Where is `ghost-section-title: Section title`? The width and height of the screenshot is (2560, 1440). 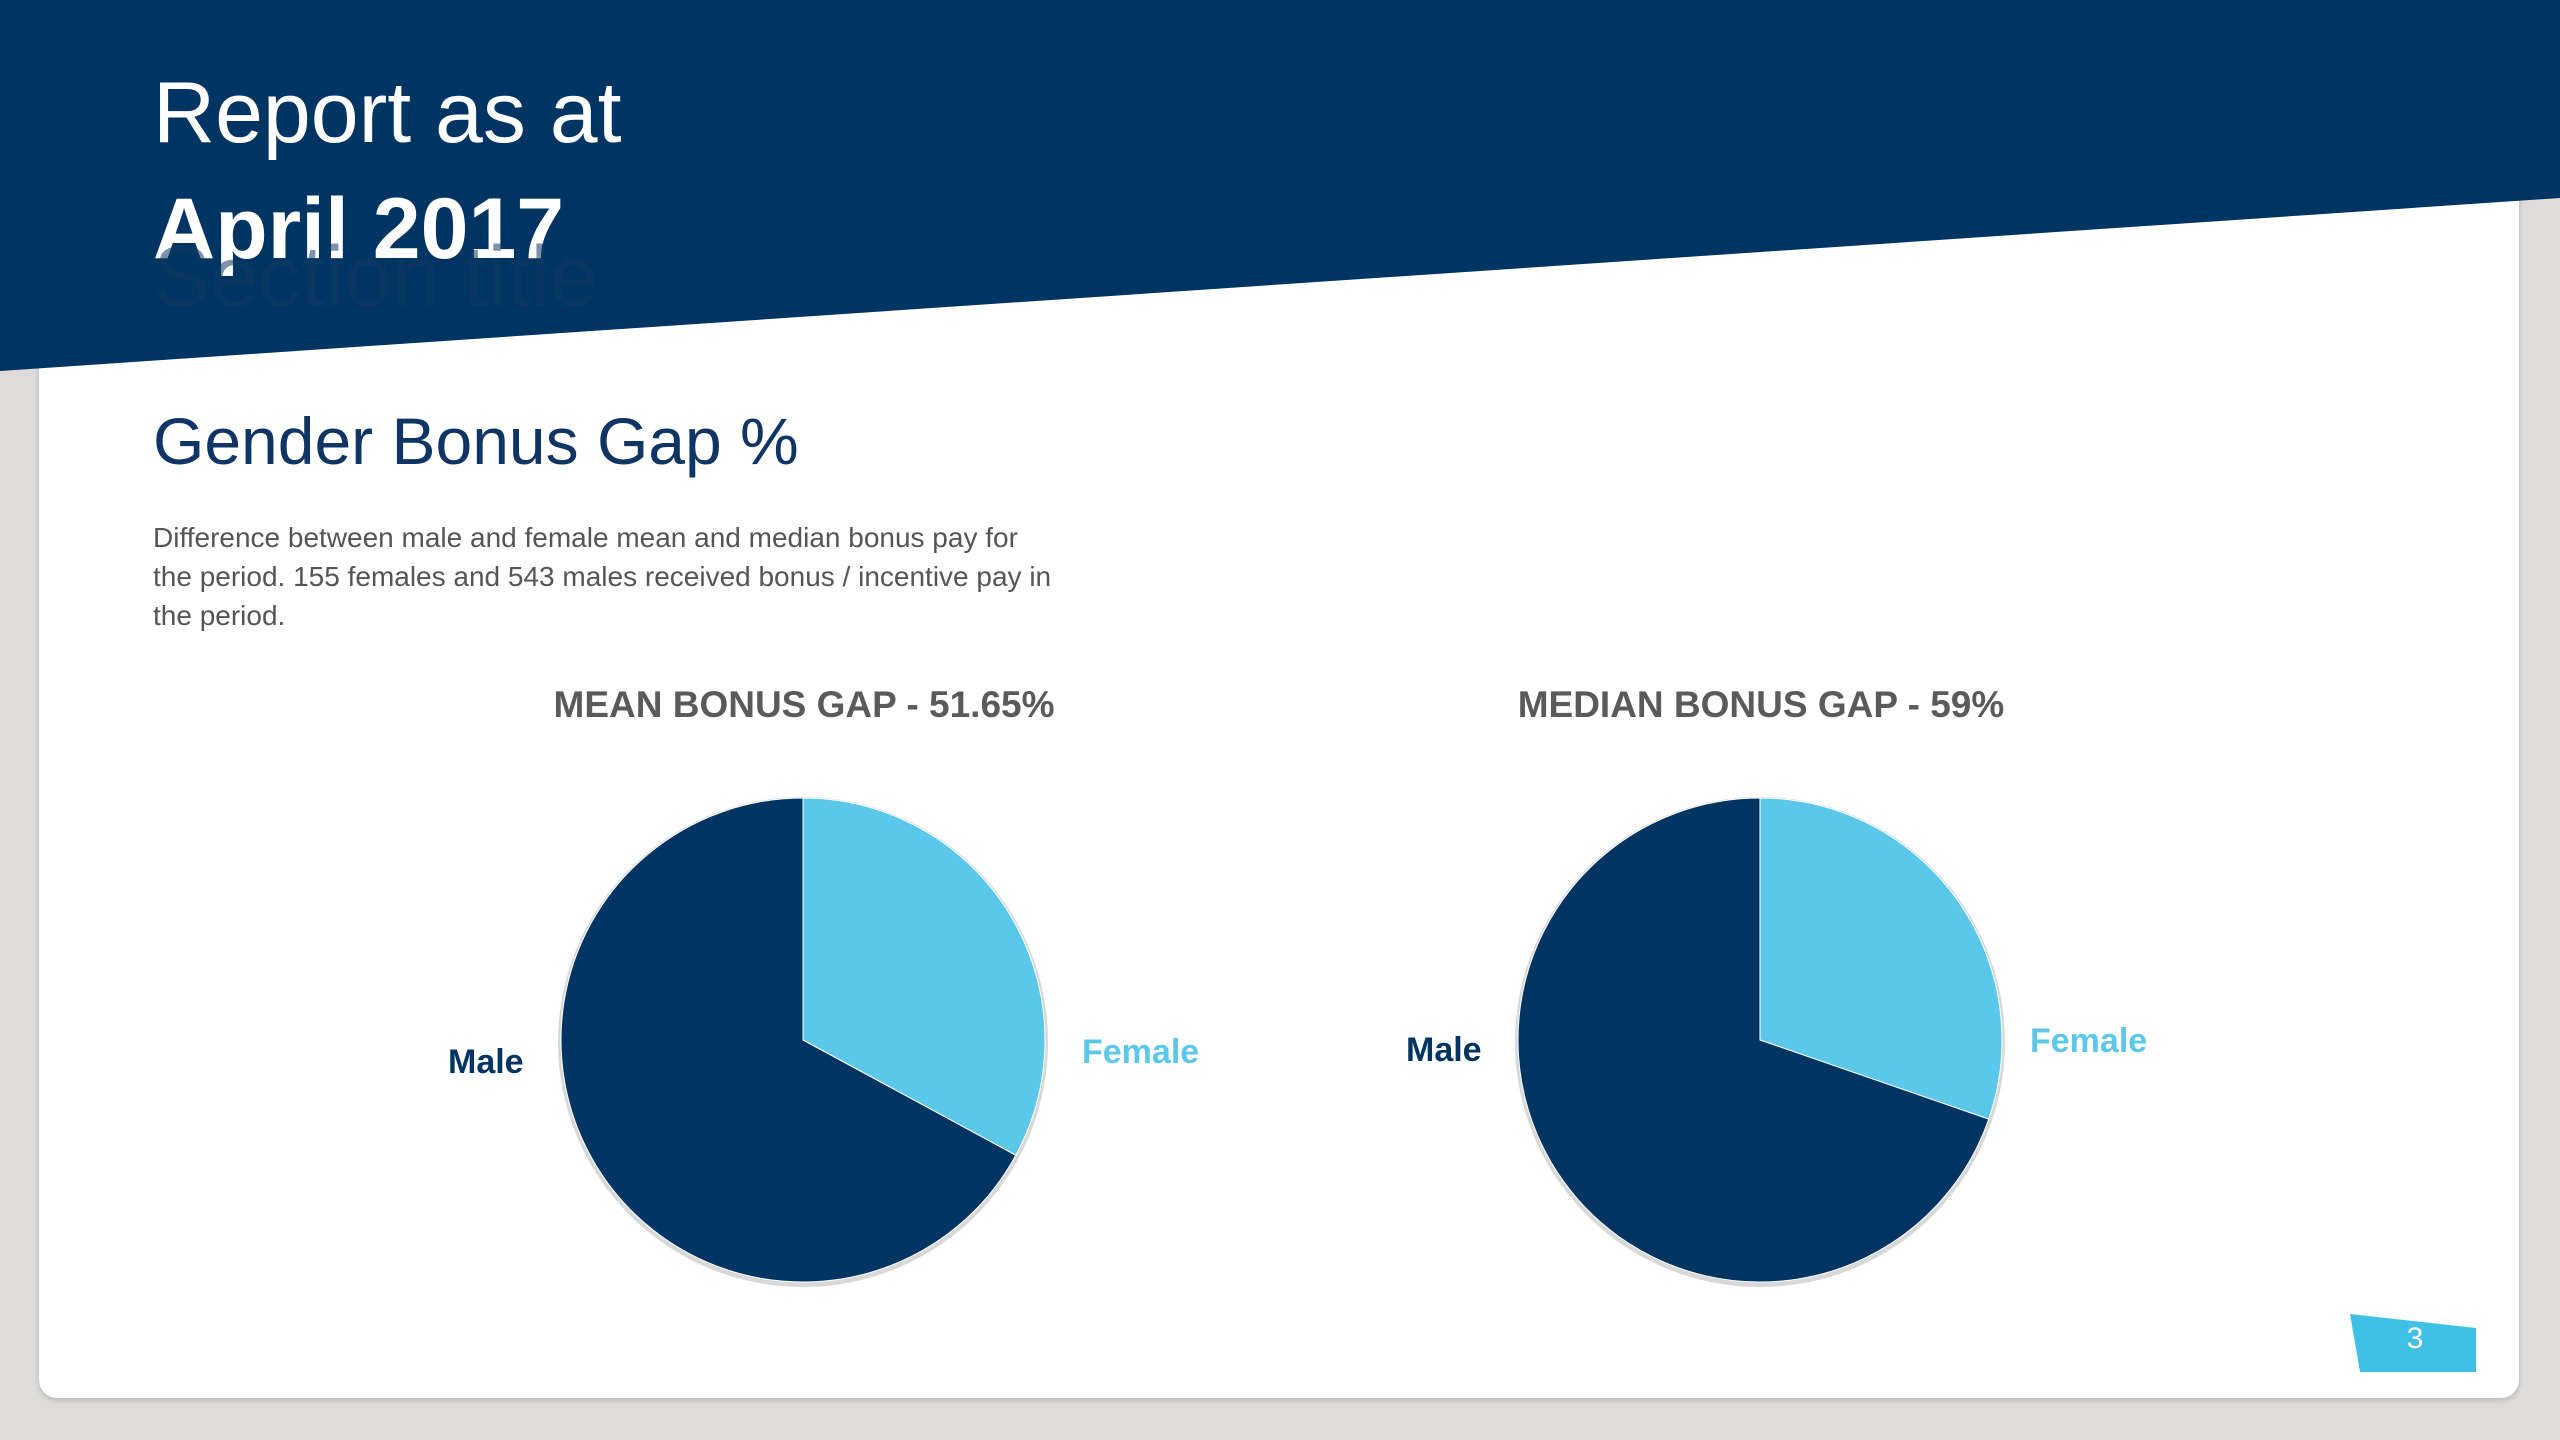
ghost-section-title: Section title is located at coordinates (375, 277).